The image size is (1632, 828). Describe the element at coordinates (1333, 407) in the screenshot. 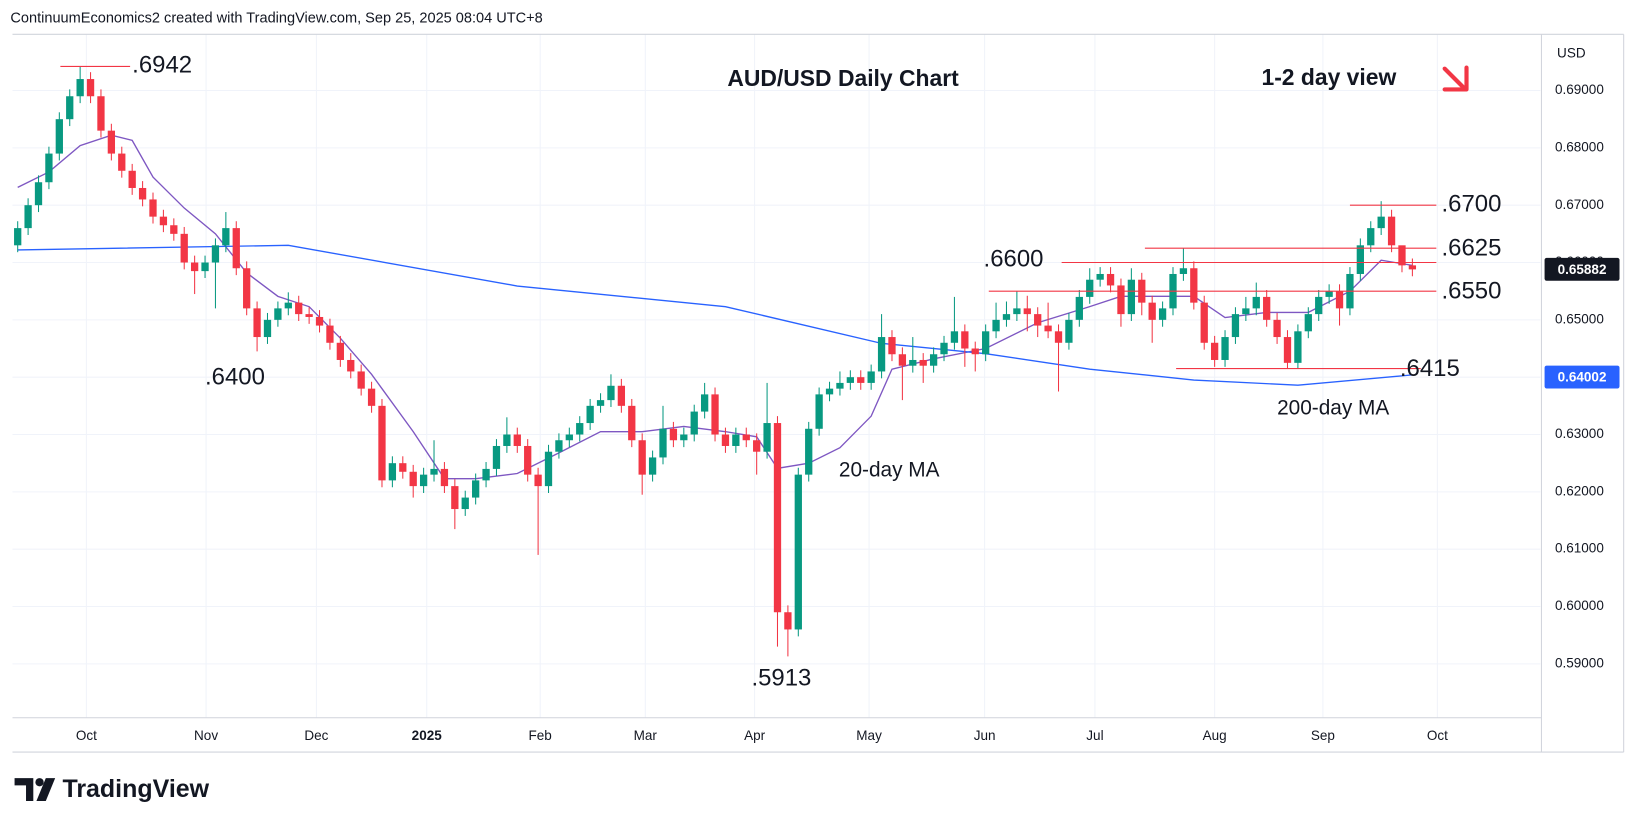

I see `moving-average-label: 200-day MA` at that location.